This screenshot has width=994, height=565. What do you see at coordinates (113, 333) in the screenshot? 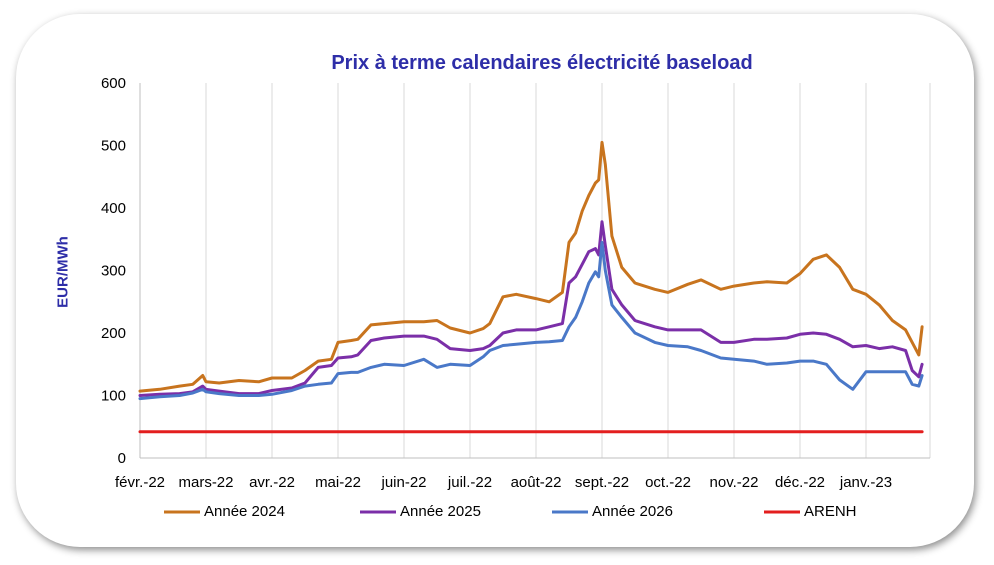
I see `y-tick-label: 200` at bounding box center [113, 333].